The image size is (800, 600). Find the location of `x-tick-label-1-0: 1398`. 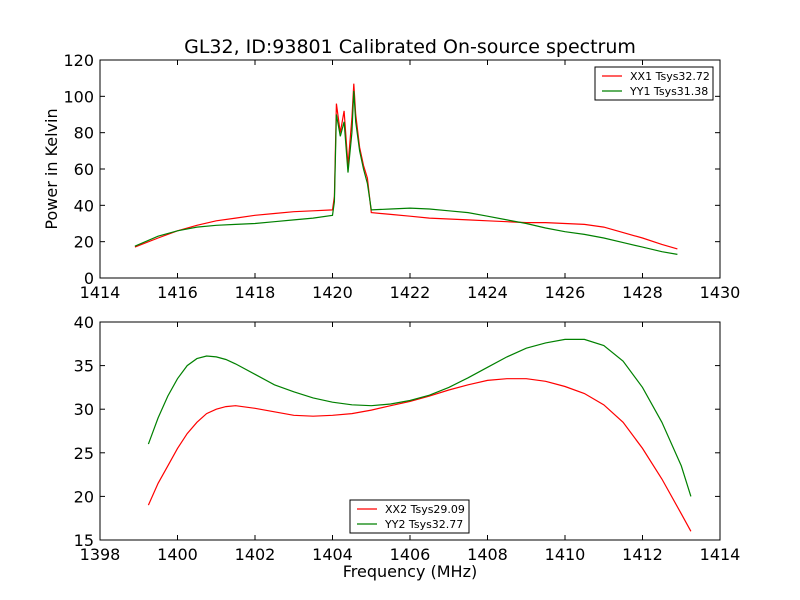

x-tick-label-1-0: 1398 is located at coordinates (100, 554).